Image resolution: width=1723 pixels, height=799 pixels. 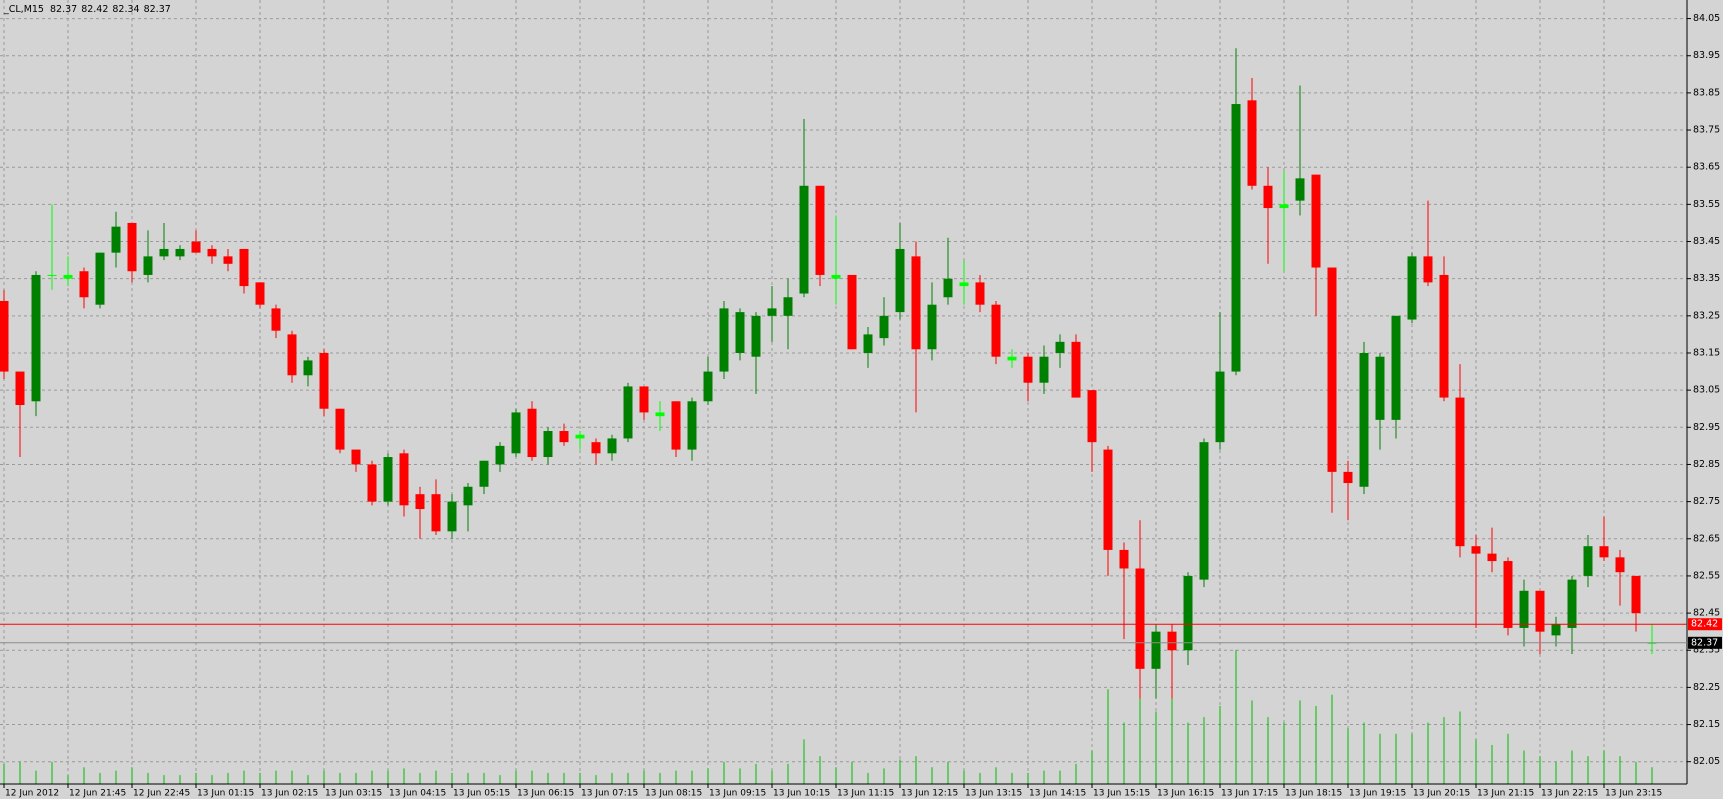 What do you see at coordinates (161, 794) in the screenshot?
I see `x-tick-label: 12 Jun 22:45` at bounding box center [161, 794].